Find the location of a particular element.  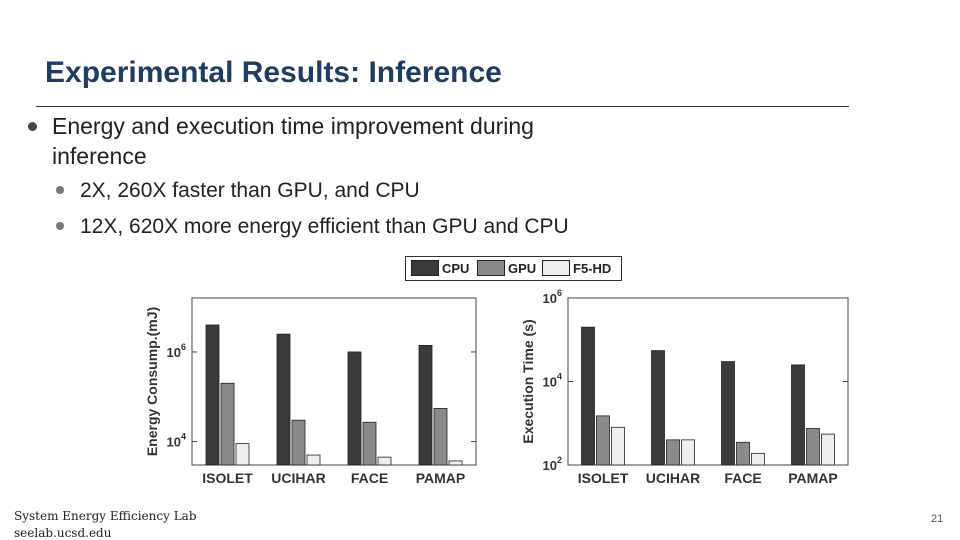

footer-url: seelab.ucsd.edu is located at coordinates (63, 533).